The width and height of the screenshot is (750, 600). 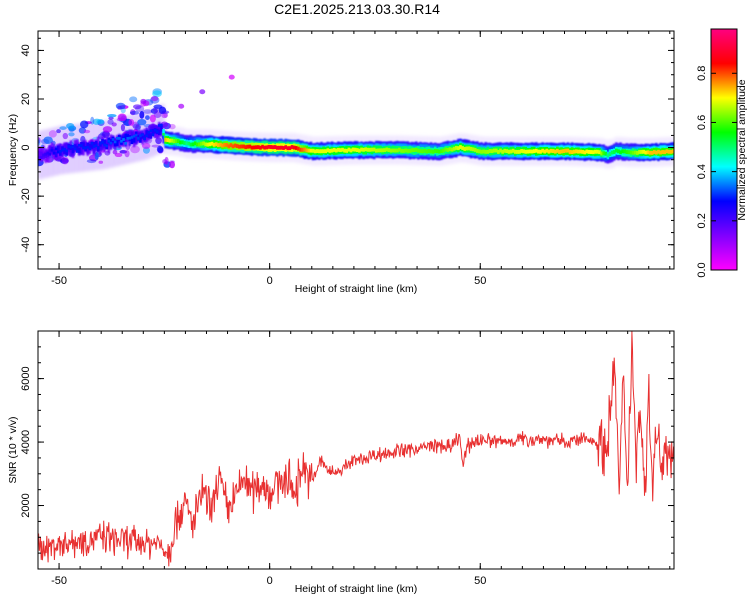 What do you see at coordinates (270, 581) in the screenshot?
I see `x-tick-label: 0` at bounding box center [270, 581].